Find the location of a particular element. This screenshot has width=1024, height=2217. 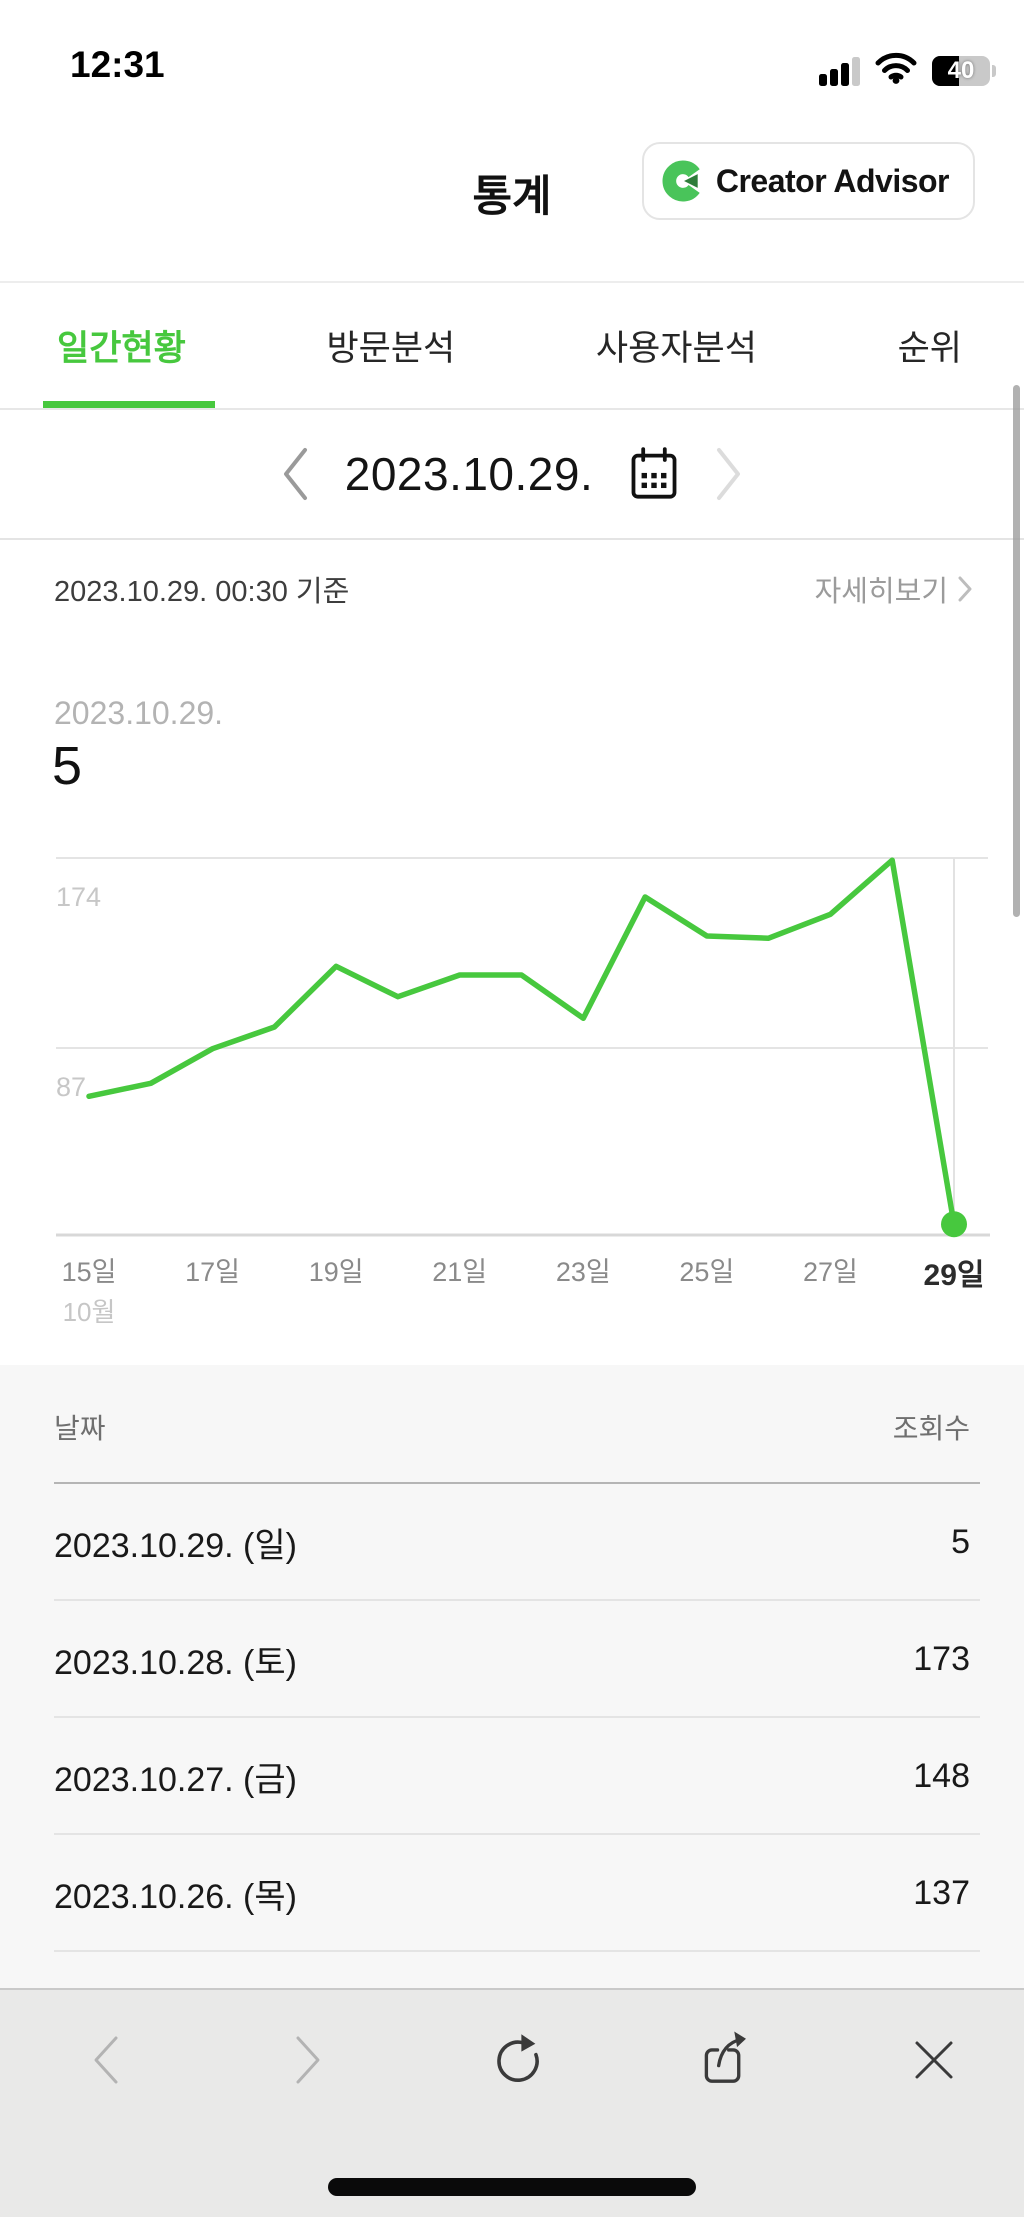

page-title: 통계 is located at coordinates (512, 197).